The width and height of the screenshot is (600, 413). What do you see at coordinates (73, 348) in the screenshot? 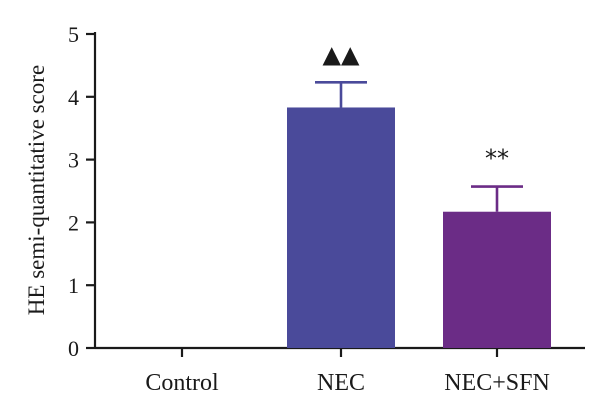
I see `y-tick-label: 0` at bounding box center [73, 348].